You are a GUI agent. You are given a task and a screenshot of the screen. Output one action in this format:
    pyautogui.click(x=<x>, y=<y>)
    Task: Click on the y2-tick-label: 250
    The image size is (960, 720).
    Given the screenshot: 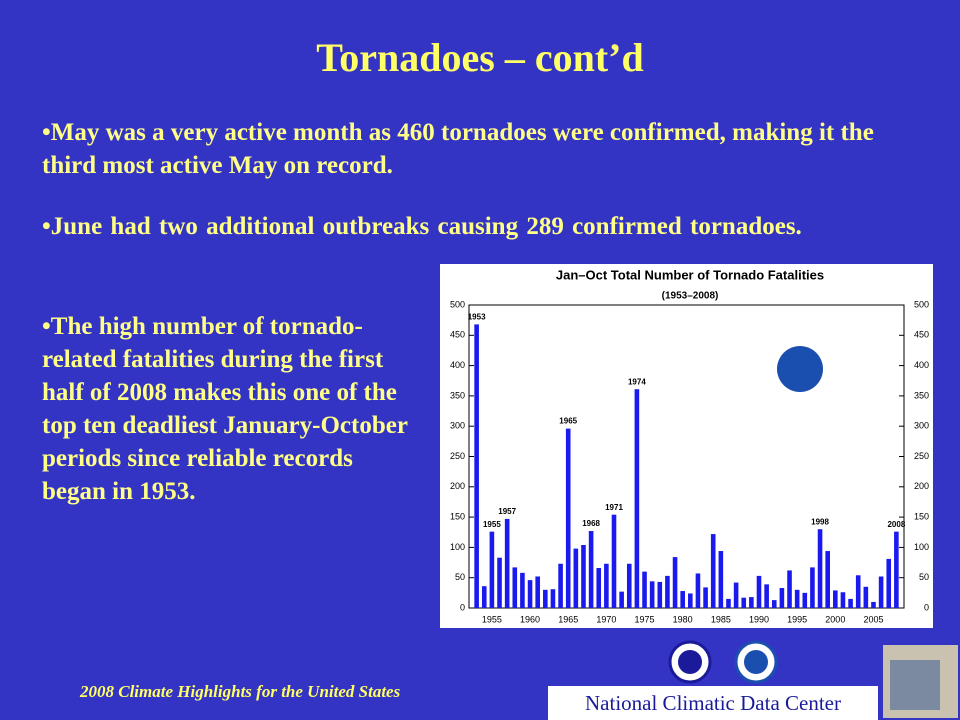 What is the action you would take?
    pyautogui.click(x=921, y=456)
    